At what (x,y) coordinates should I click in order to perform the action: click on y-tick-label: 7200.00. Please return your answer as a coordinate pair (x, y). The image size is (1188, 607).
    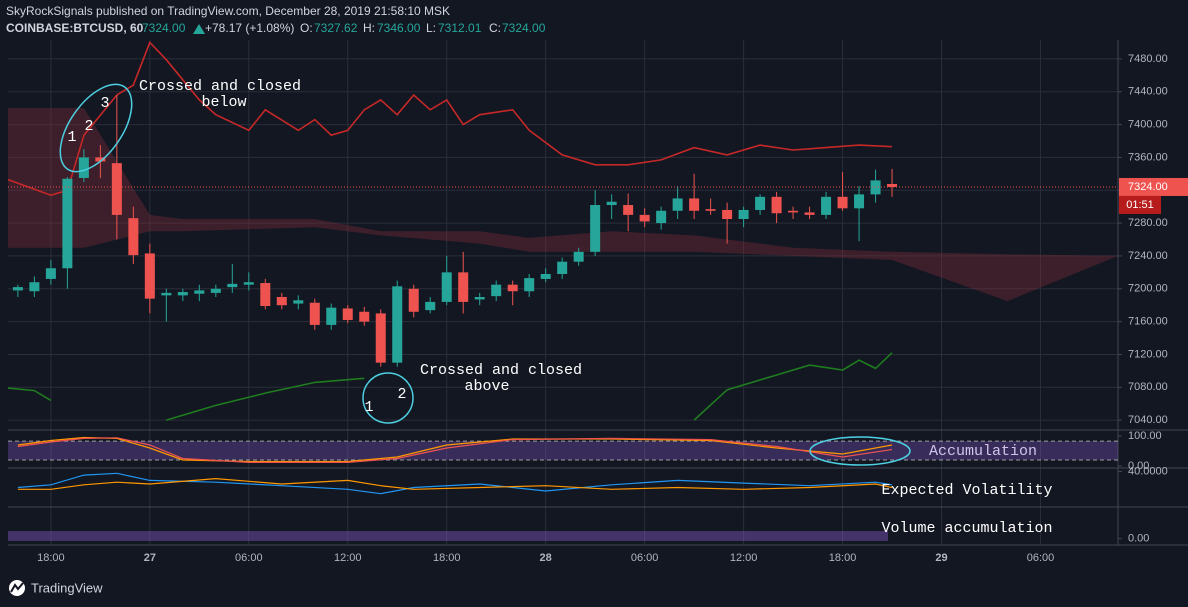
    Looking at the image, I should click on (1148, 289).